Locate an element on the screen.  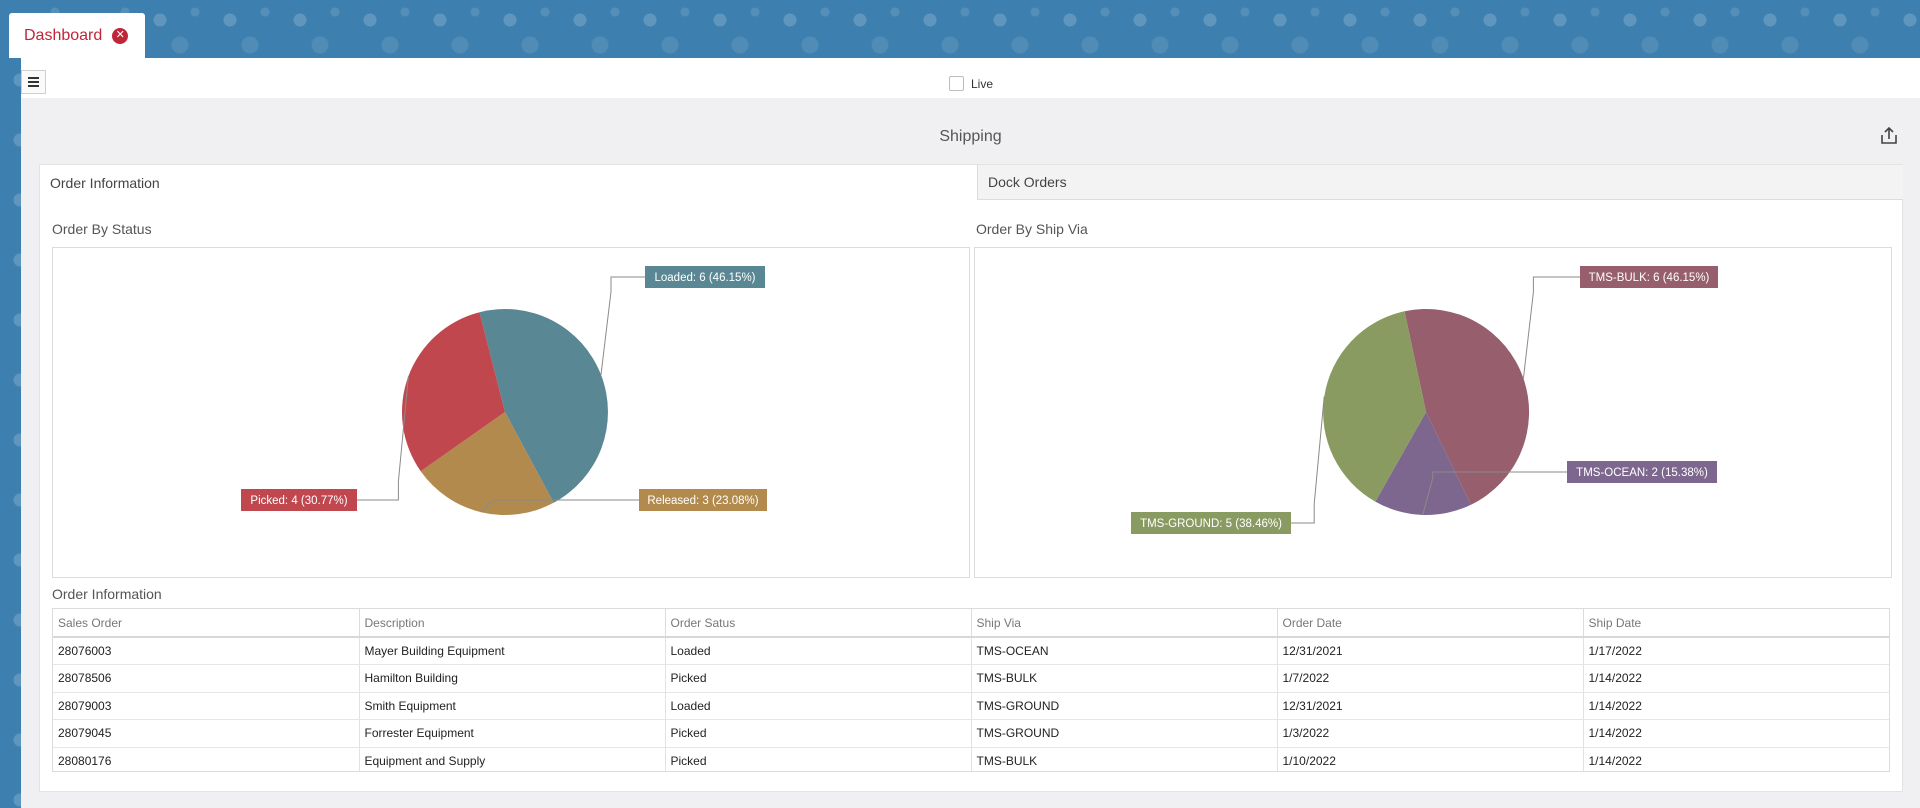
cell-order-date: 1/10/2022 is located at coordinates (1430, 759).